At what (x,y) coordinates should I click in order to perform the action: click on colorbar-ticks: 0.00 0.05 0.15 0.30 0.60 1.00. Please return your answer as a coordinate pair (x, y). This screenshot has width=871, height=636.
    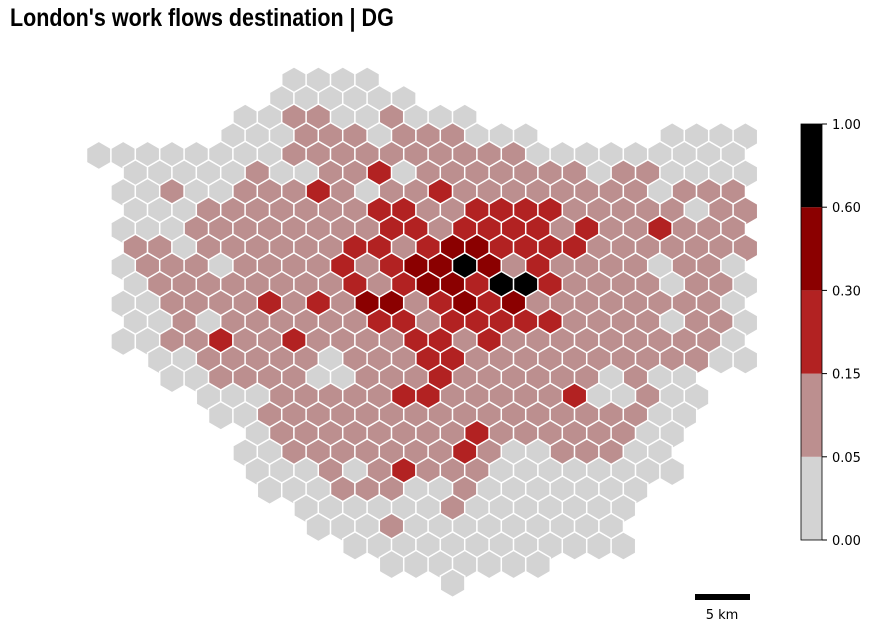
    Looking at the image, I should click on (841, 333).